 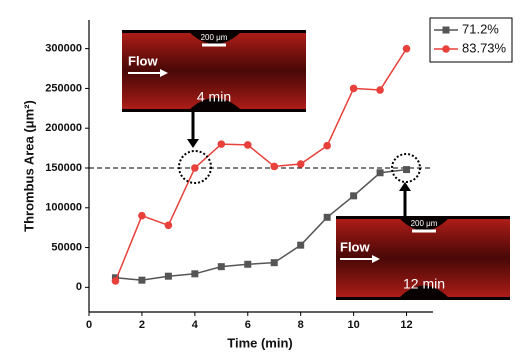 I want to click on x-tick-label: 12, so click(x=406, y=325).